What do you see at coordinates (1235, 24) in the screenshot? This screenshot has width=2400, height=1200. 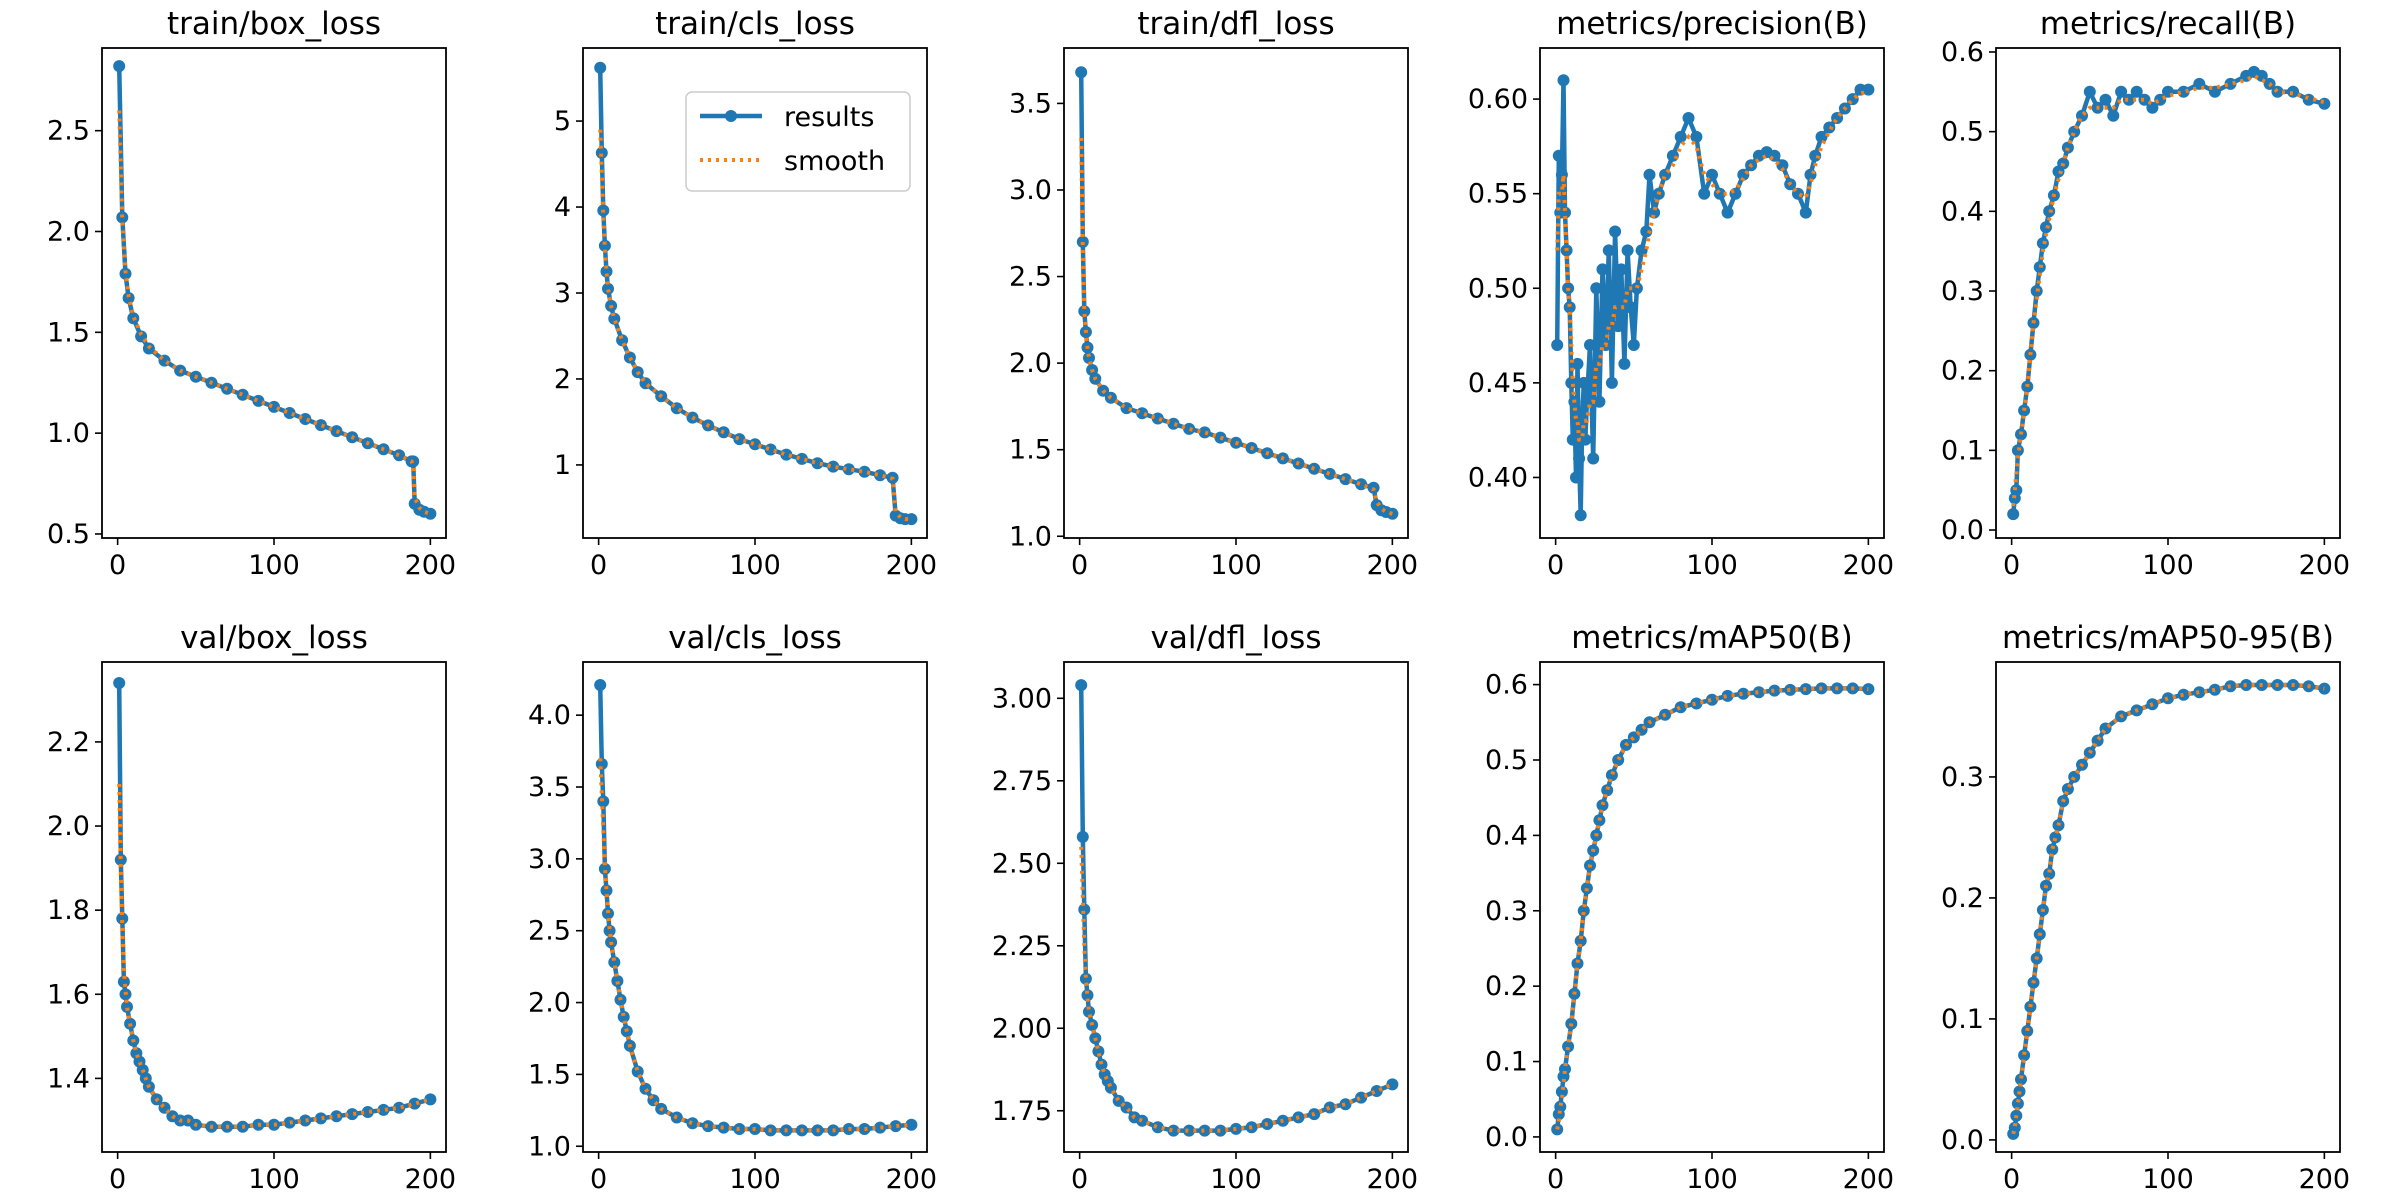 I see `subplot-title: train/dfl_loss` at bounding box center [1235, 24].